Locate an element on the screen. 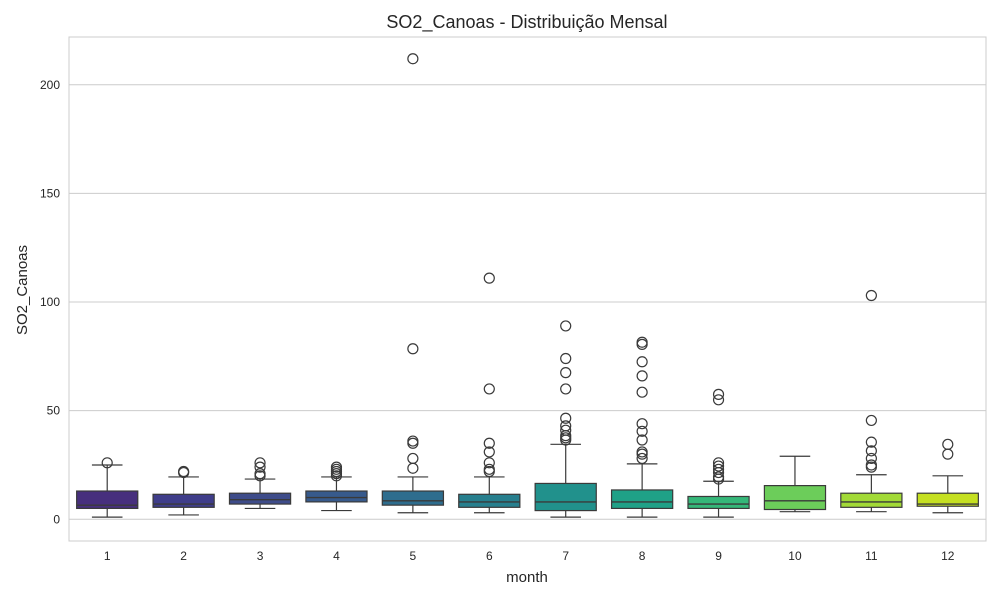 This screenshot has height=605, width=1000. y-tick-label: 0 is located at coordinates (56, 519).